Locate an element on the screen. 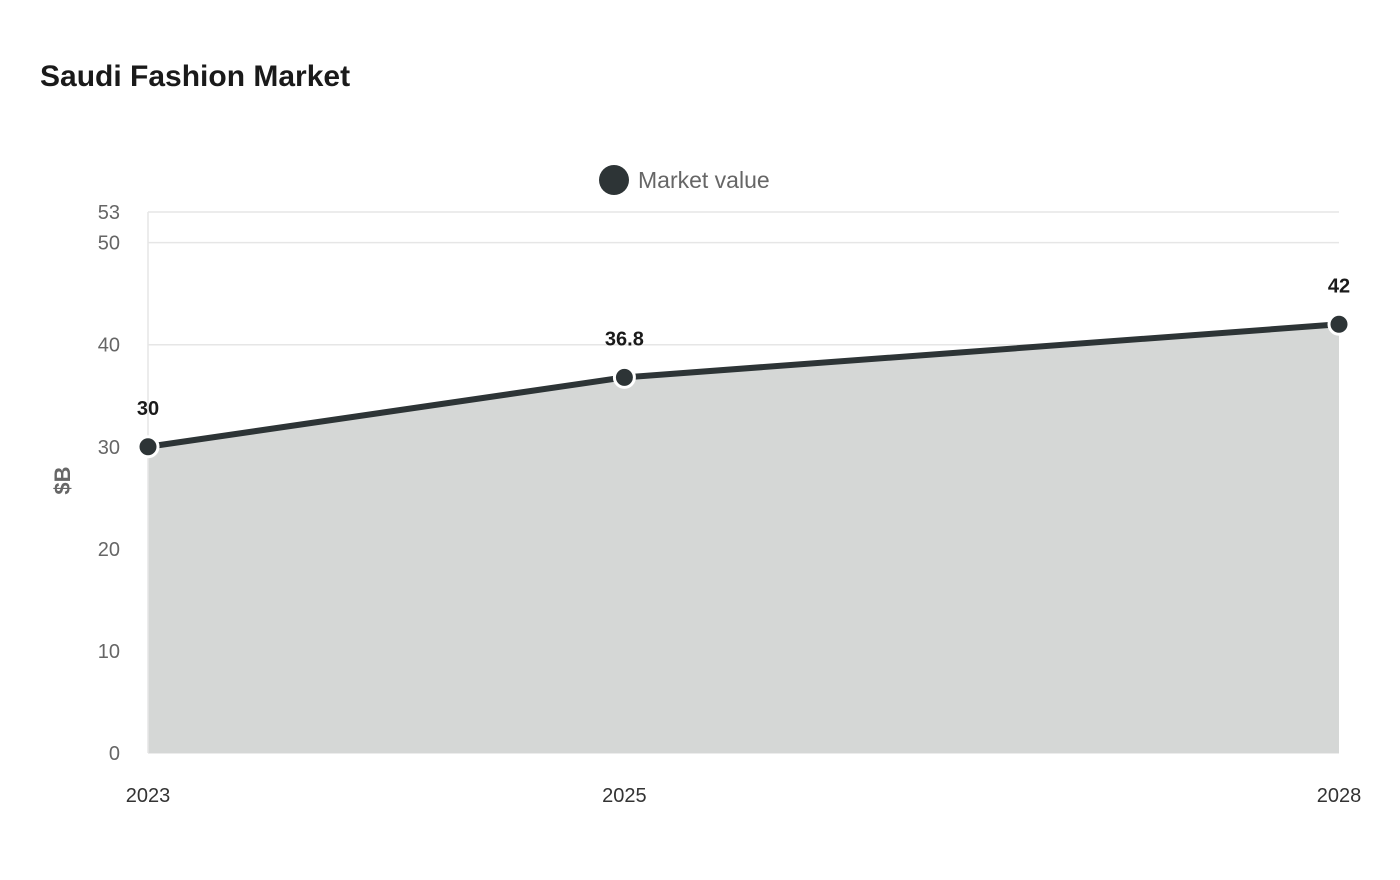 This screenshot has height=880, width=1400. chart-title: Saudi Fashion Market is located at coordinates (195, 76).